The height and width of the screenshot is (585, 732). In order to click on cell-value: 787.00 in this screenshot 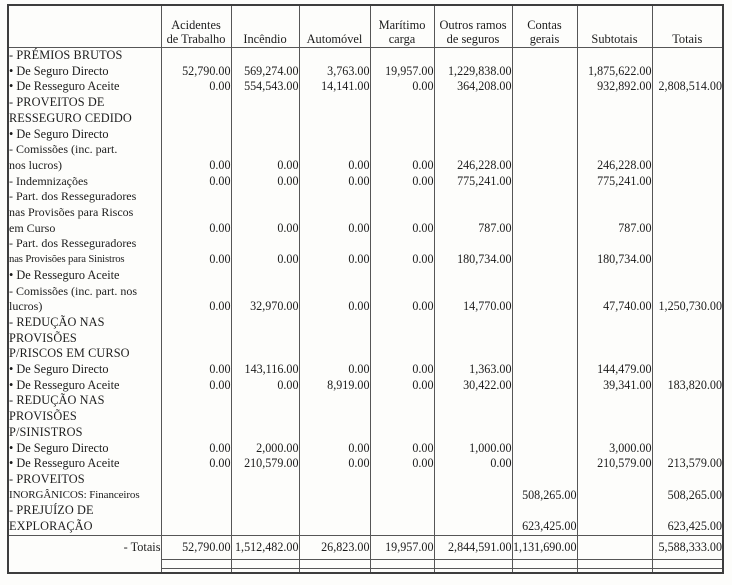, I will do `click(614, 228)`.